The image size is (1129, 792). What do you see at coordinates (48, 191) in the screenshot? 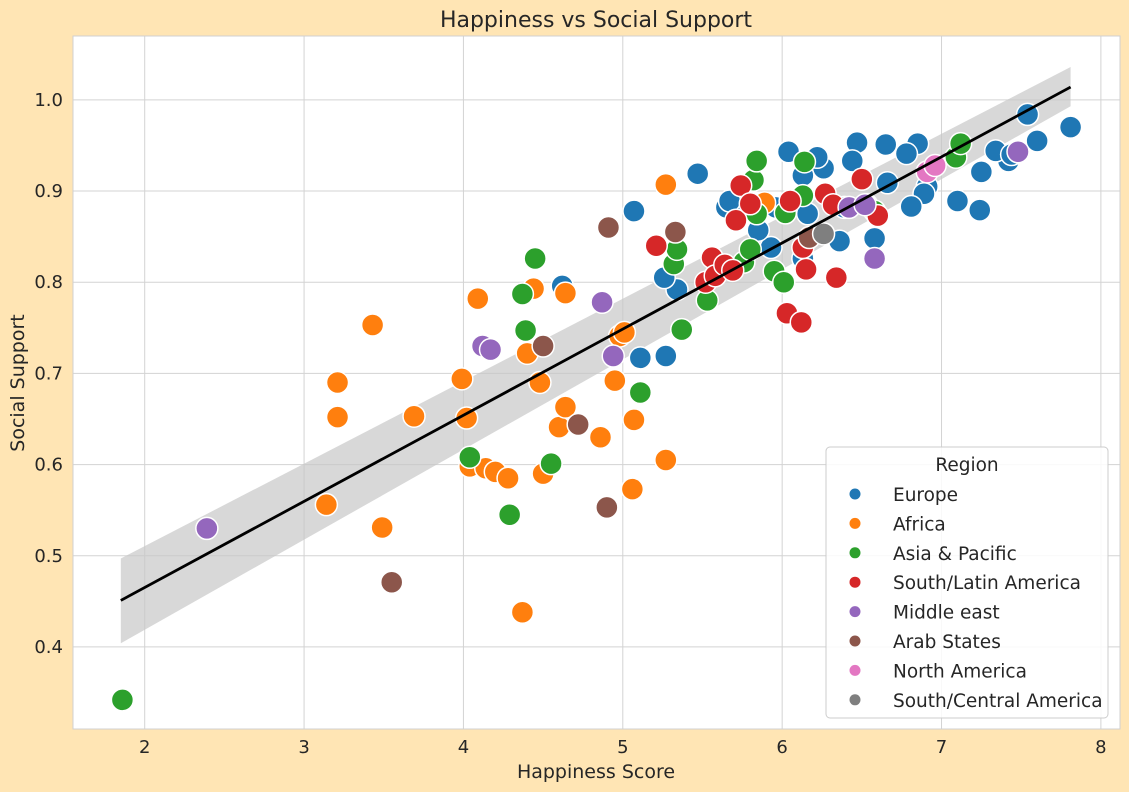
I see `y-tick-label: 0.9` at bounding box center [48, 191].